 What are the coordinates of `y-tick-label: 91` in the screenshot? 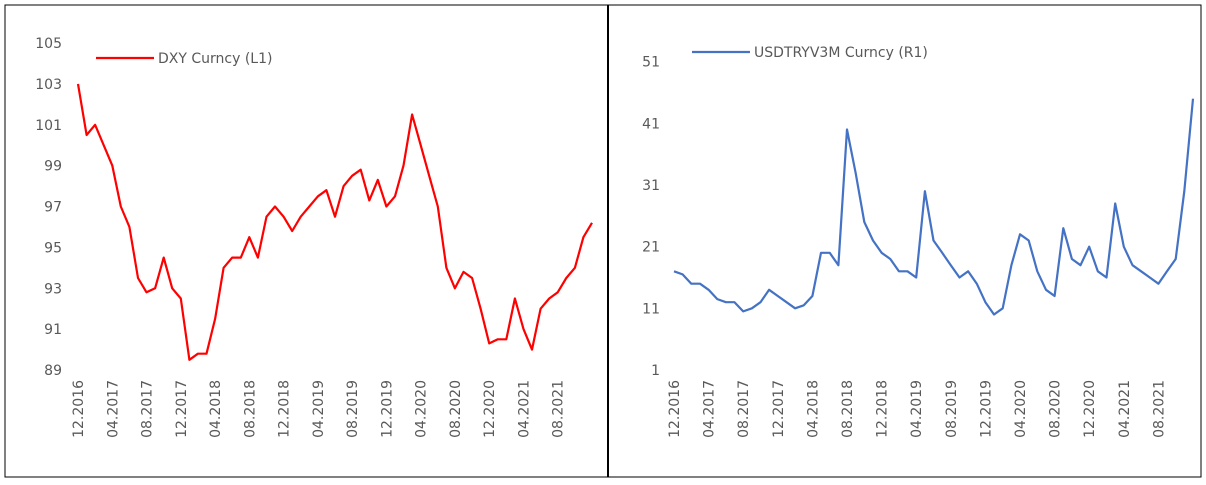 It's located at (53, 330).